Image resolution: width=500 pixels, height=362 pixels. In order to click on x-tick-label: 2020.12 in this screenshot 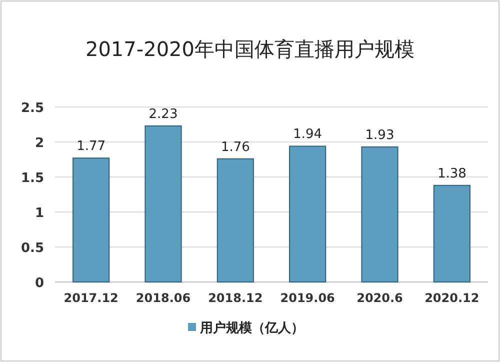, I will do `click(452, 298)`.